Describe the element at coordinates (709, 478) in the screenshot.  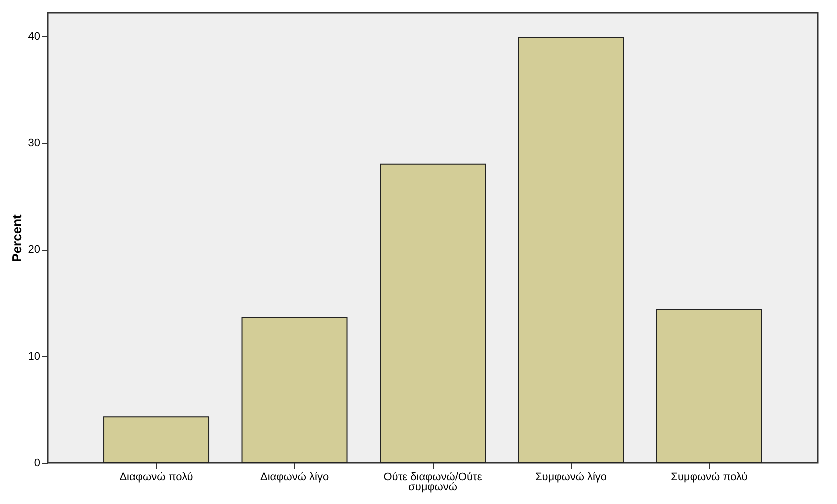
I see `x-tick-label: Συμφωνώ πολύ` at that location.